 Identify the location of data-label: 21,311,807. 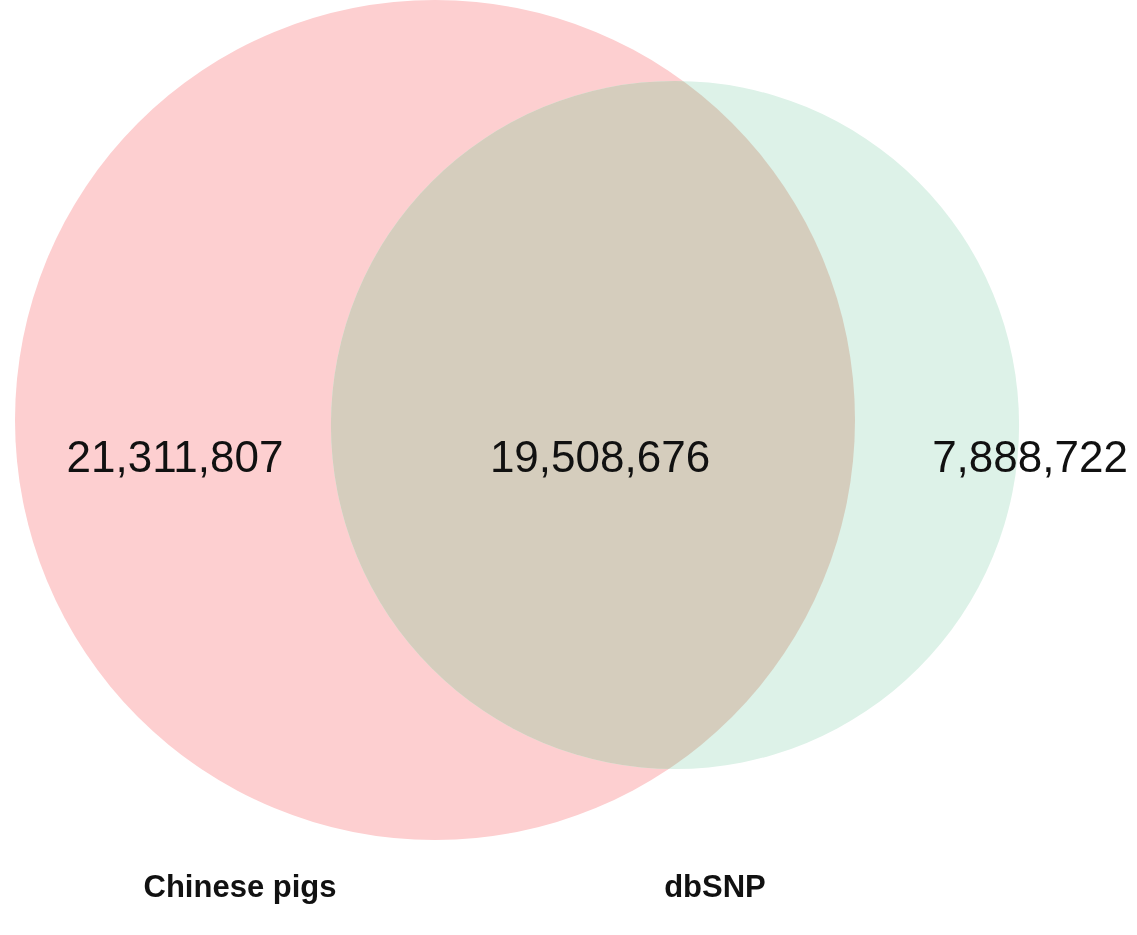
(175, 457).